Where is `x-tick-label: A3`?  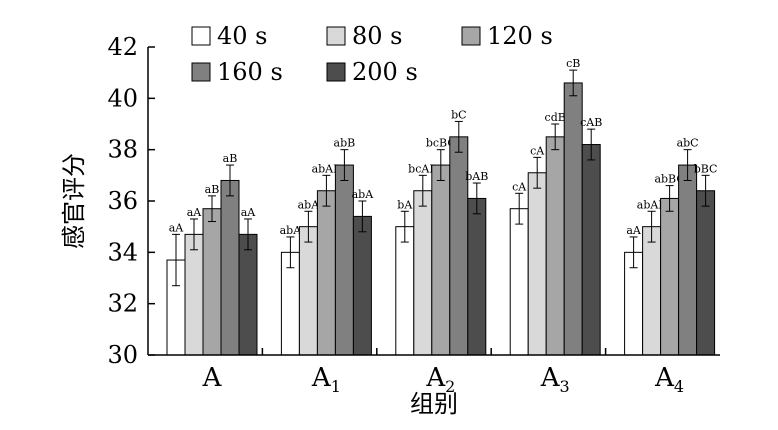
x-tick-label: A3 is located at coordinates (555, 379).